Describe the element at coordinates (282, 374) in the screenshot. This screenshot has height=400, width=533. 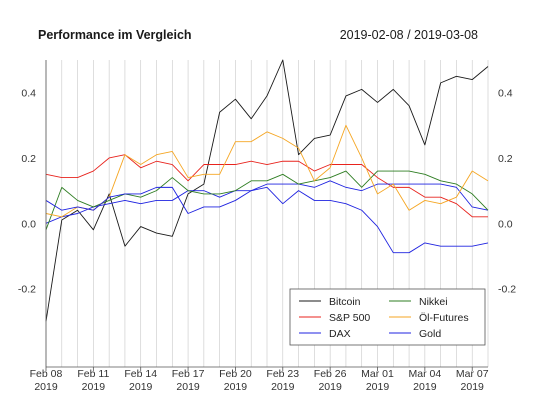
I see `x-tick-label: Feb 23` at that location.